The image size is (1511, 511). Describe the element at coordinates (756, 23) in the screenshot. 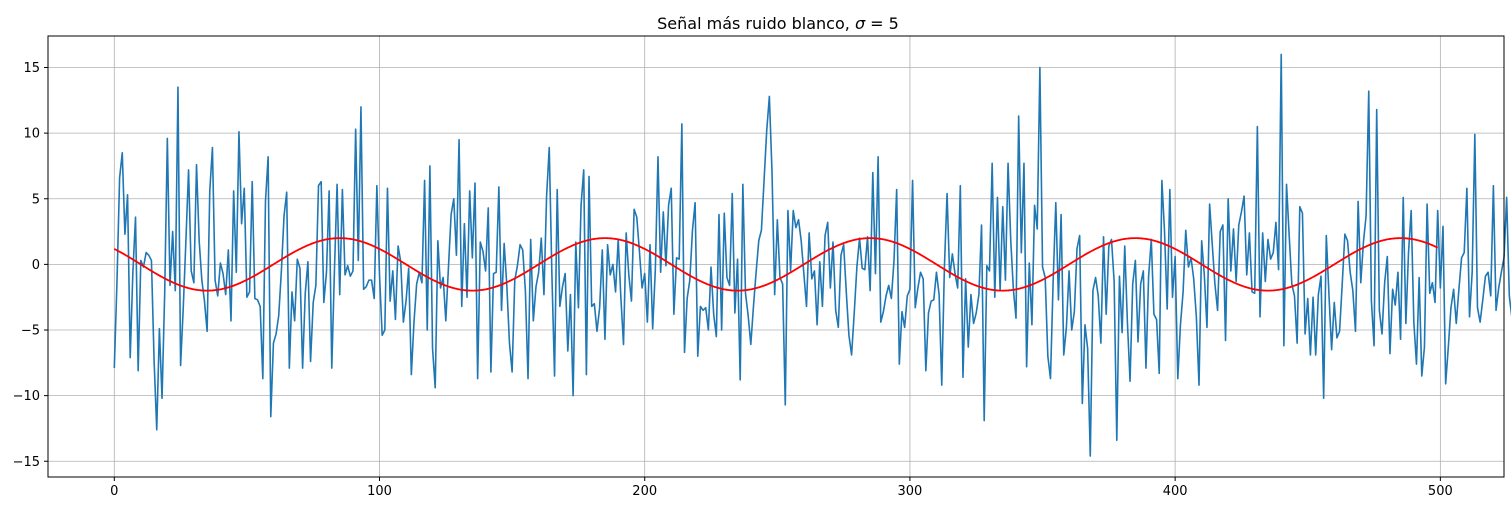

I see `title-prefix: Señal más ruido blanco,` at that location.